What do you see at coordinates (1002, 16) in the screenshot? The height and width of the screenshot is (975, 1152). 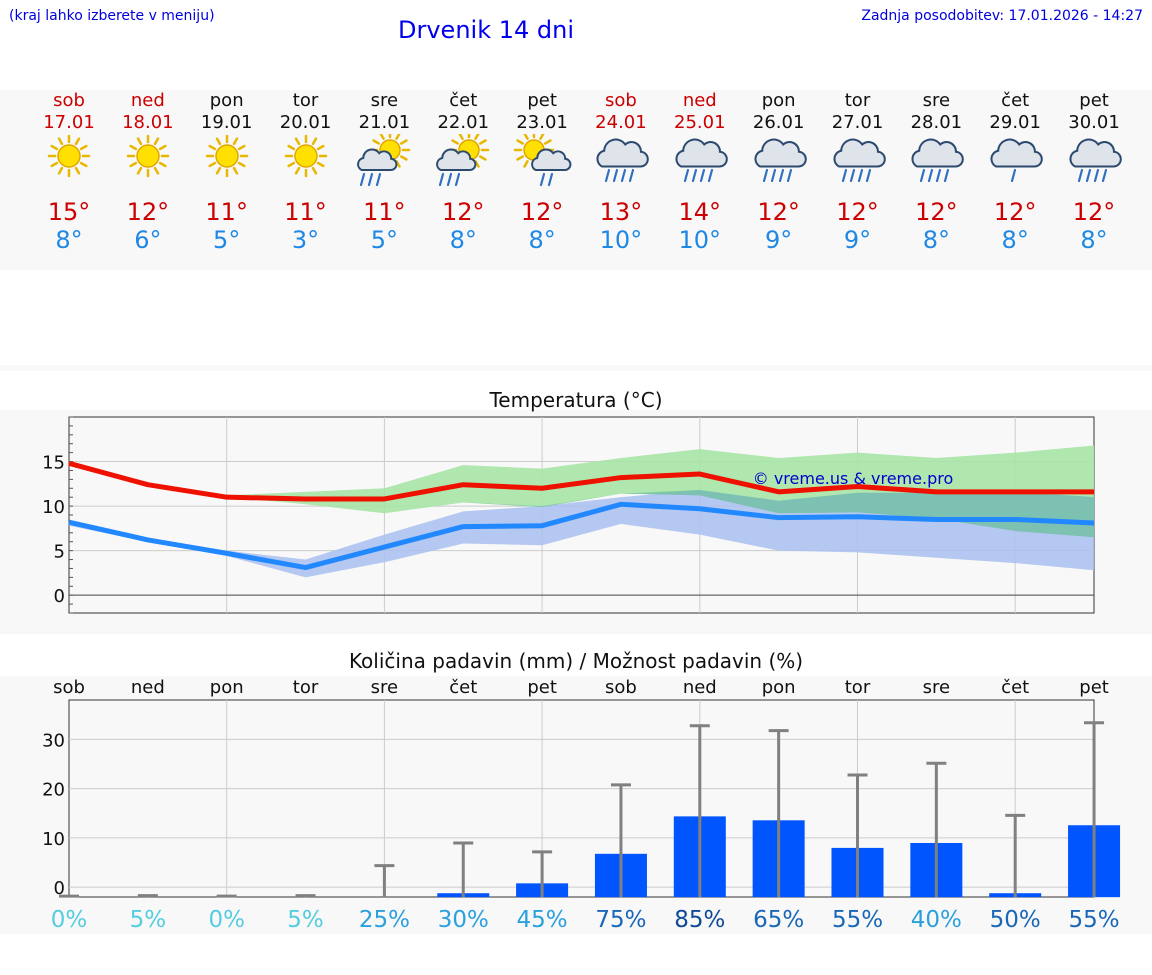 I see `last-update: Zadnja posodobitev: 17.01.2026 - 14:27` at bounding box center [1002, 16].